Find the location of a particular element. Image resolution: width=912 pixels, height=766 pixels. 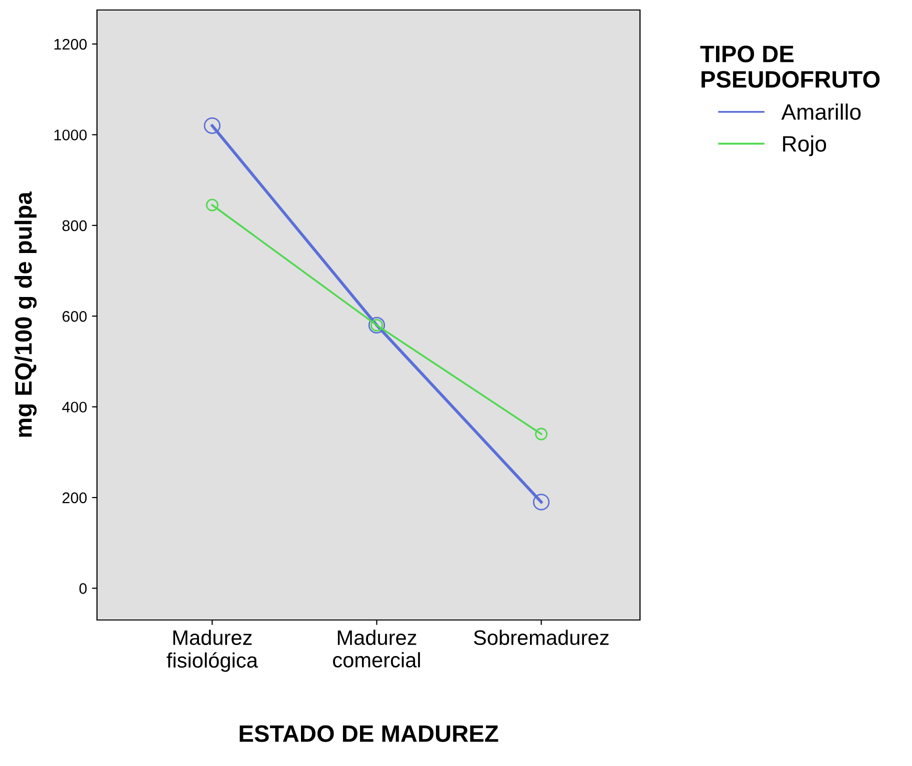

x-tick-label: Sobremadurez is located at coordinates (541, 638).